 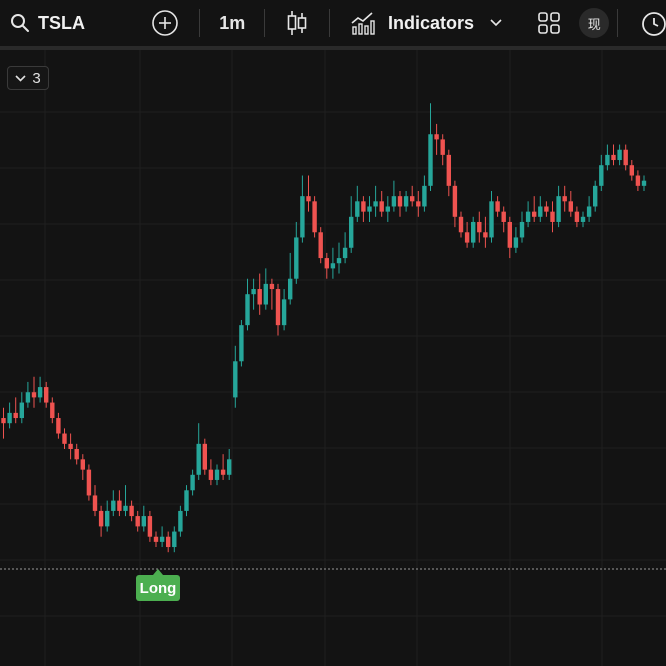 I want to click on chart-type-button, so click(x=297, y=23).